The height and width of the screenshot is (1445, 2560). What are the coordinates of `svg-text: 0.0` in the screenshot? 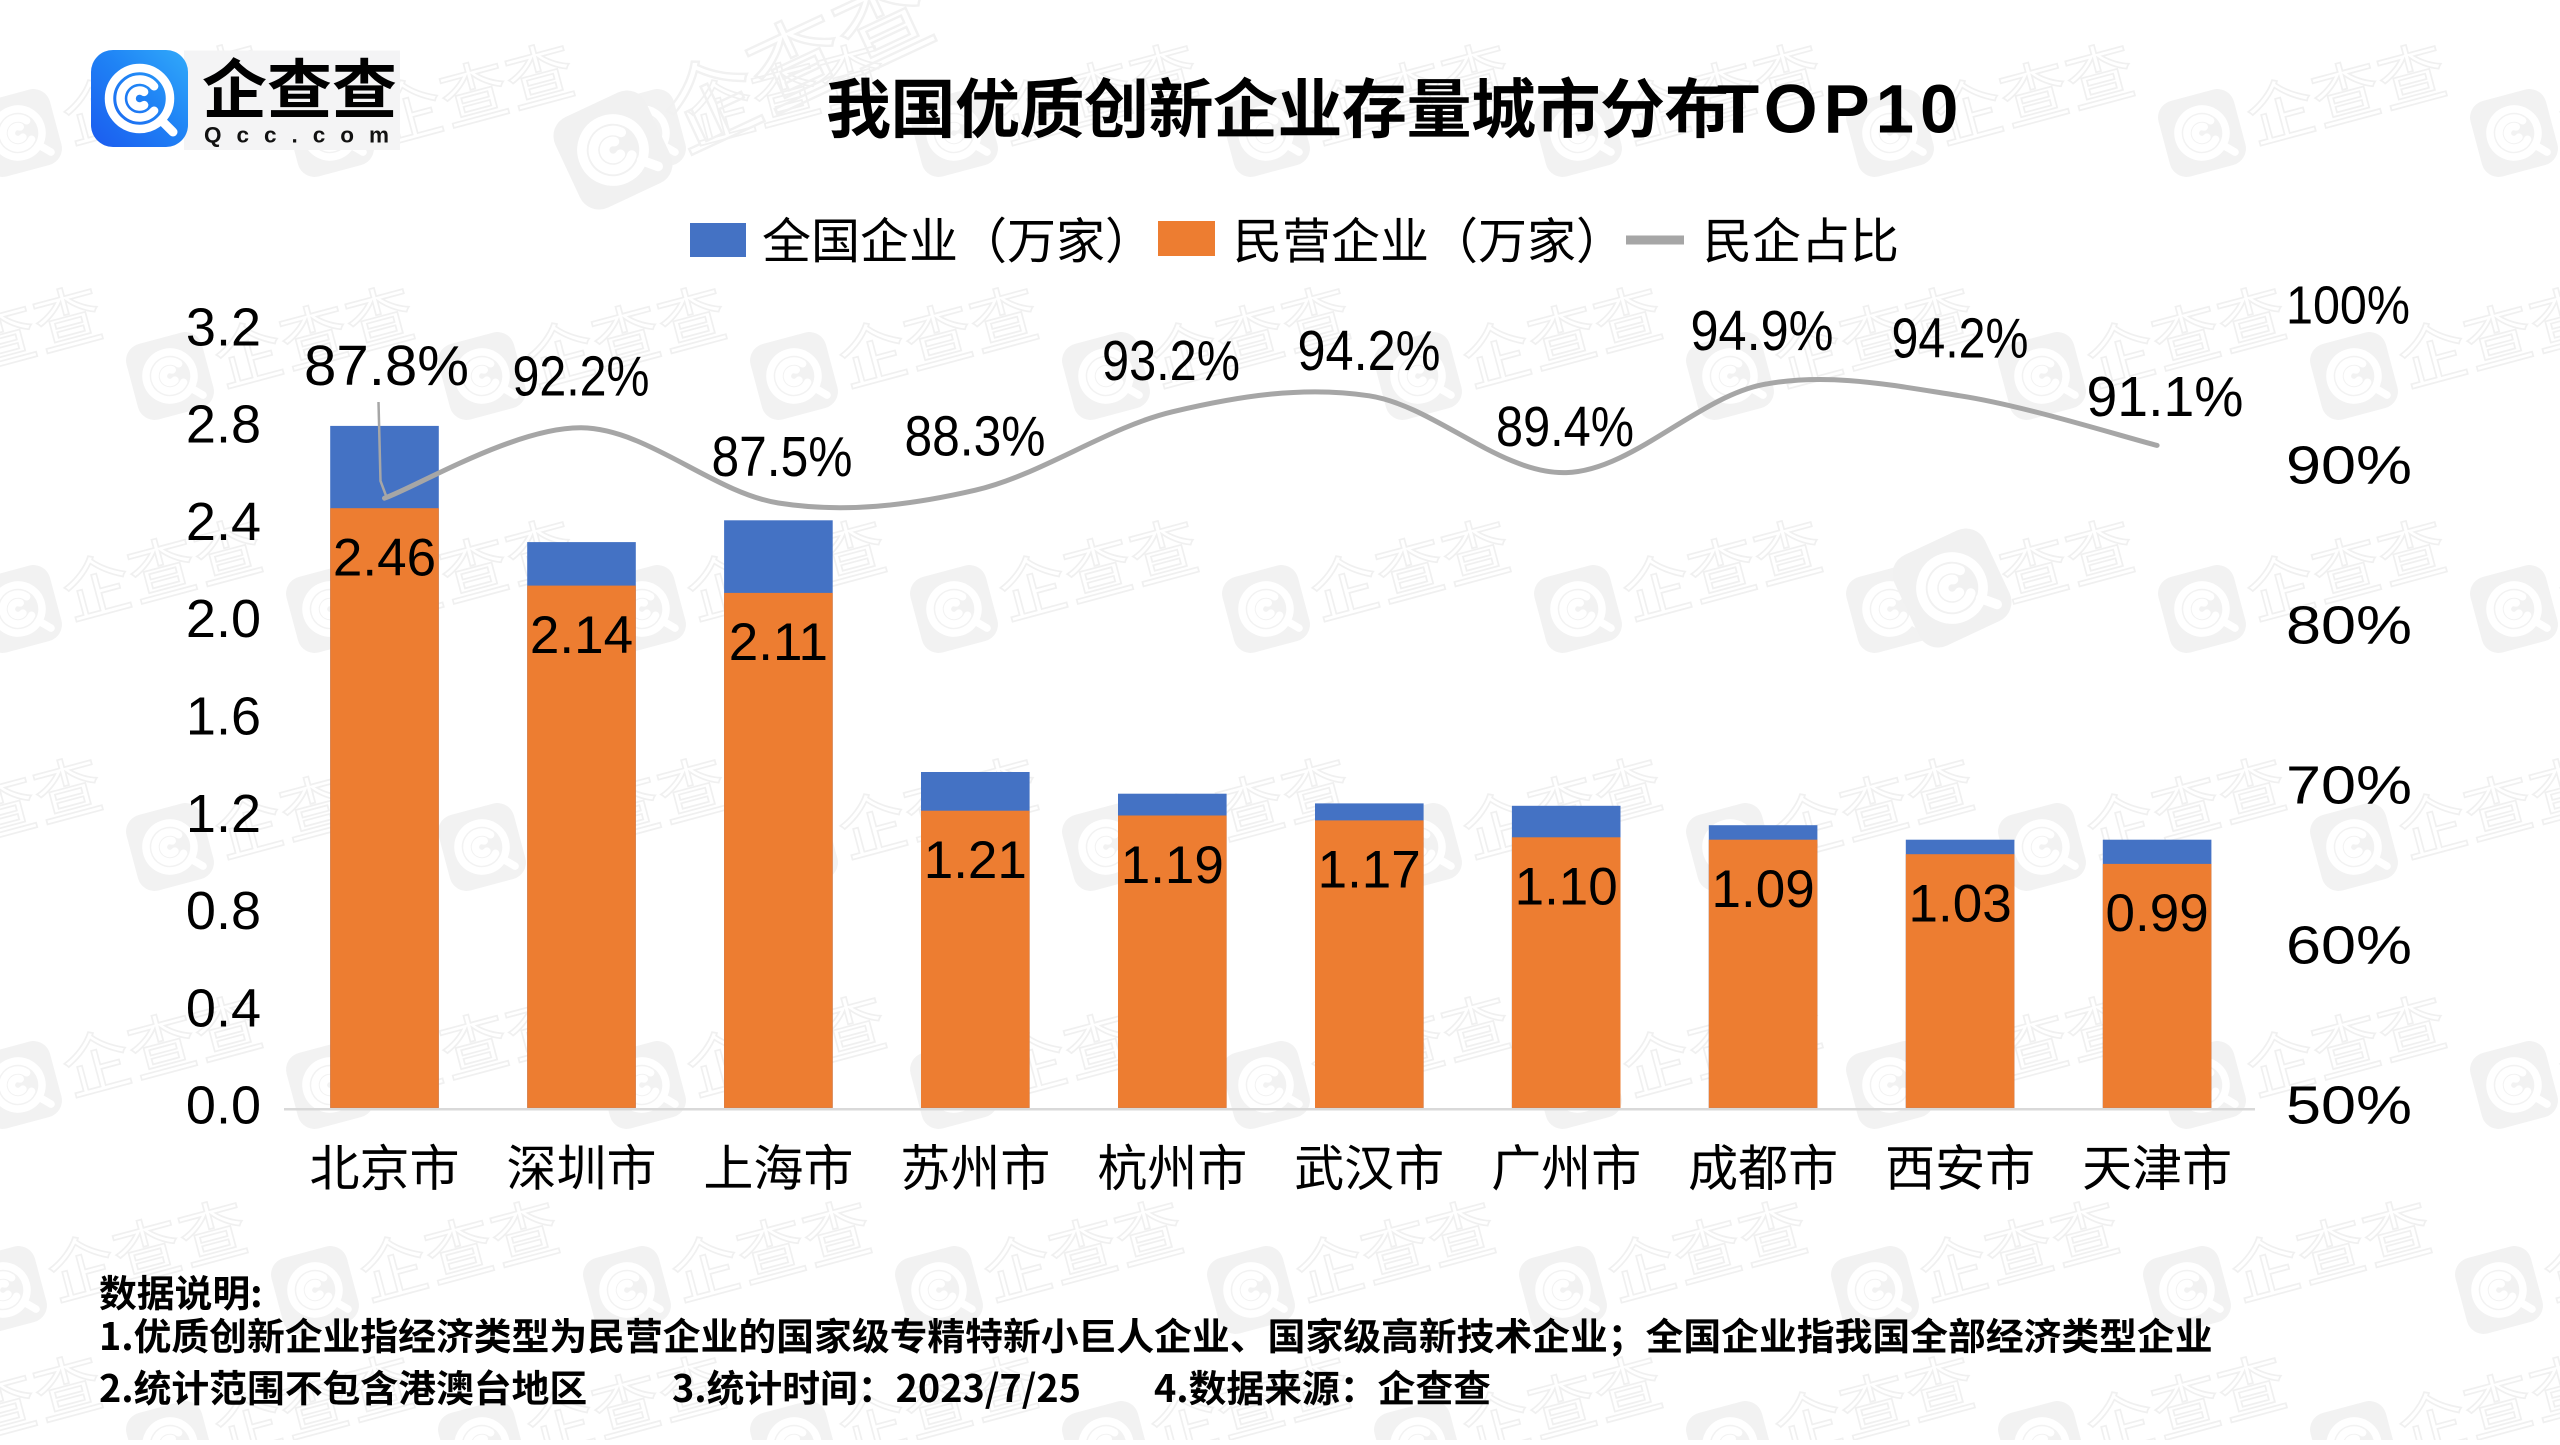 It's located at (223, 1106).